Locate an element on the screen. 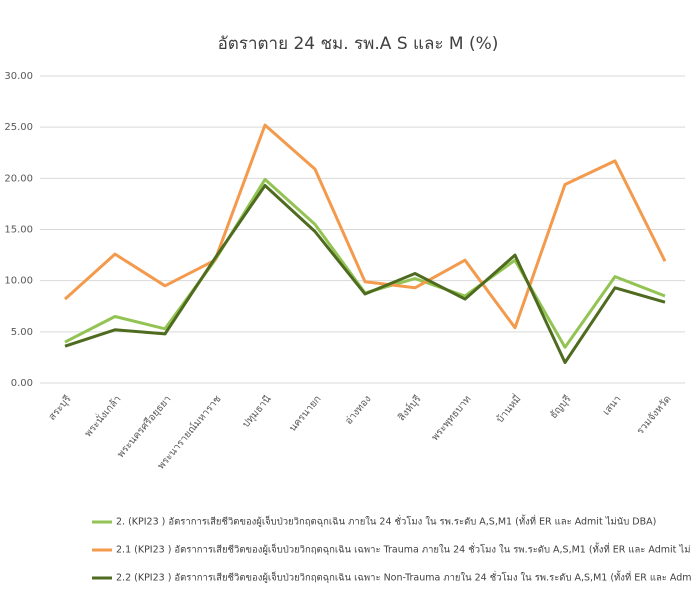 The image size is (691, 597). x-tick-label: บ้านหมี่ is located at coordinates (507, 409).